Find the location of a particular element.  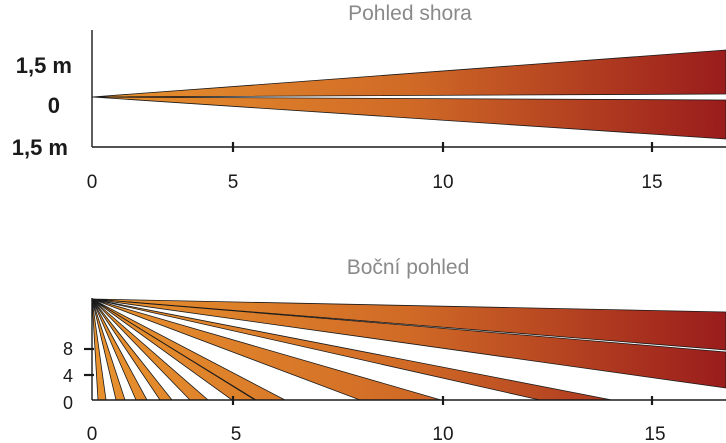

top-y-label-upper: 1,5 m is located at coordinates (44, 65).